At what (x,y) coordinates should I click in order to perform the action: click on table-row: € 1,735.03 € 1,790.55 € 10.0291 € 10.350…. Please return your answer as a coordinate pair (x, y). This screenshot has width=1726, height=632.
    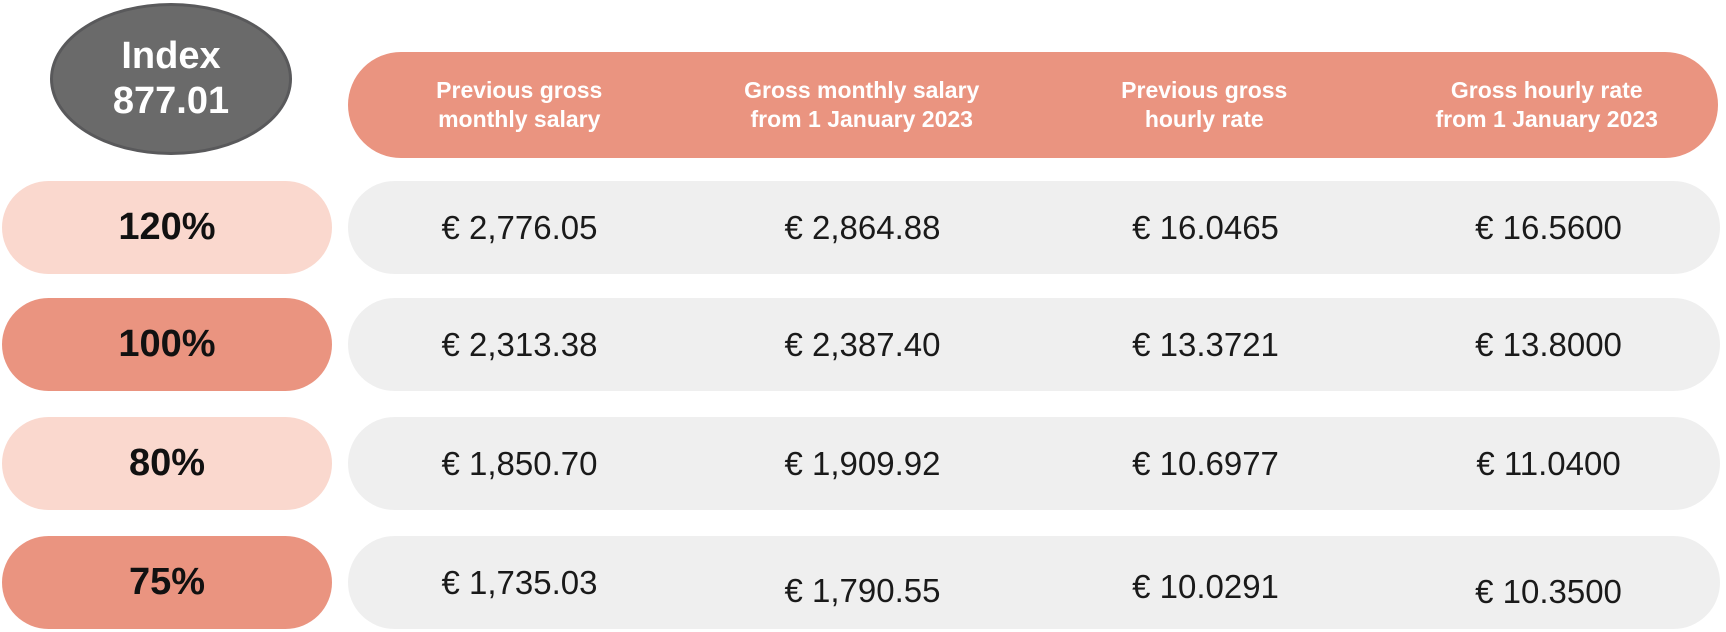
    Looking at the image, I should click on (1034, 582).